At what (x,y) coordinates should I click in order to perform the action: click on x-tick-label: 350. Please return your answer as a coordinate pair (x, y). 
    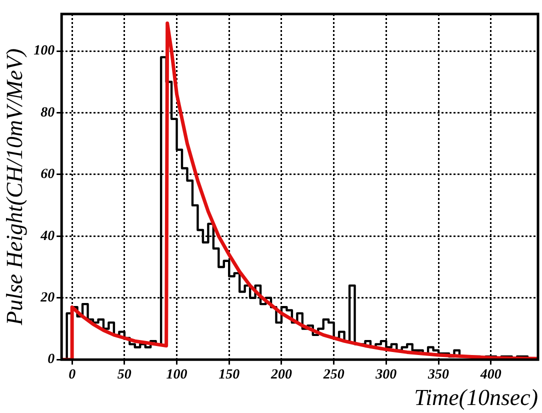
    Looking at the image, I should click on (438, 375).